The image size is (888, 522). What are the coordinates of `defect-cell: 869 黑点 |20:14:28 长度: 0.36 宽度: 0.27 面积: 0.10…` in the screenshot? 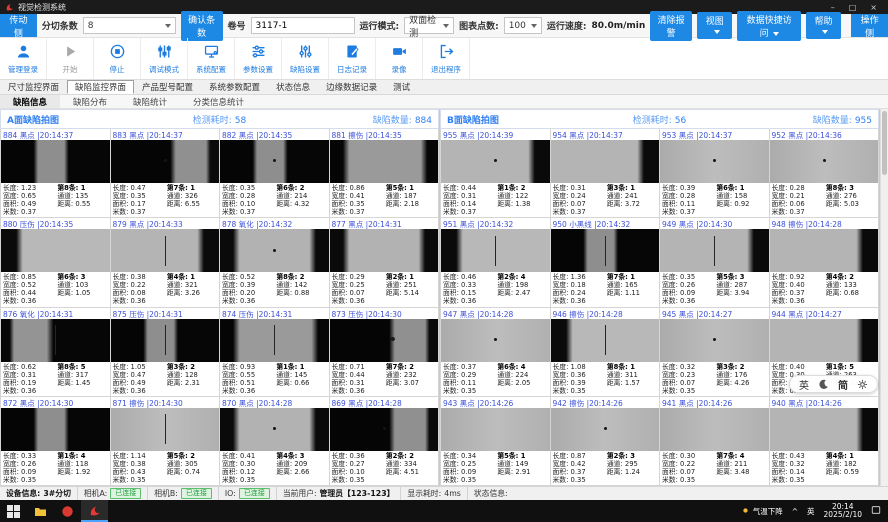 It's located at (383, 440).